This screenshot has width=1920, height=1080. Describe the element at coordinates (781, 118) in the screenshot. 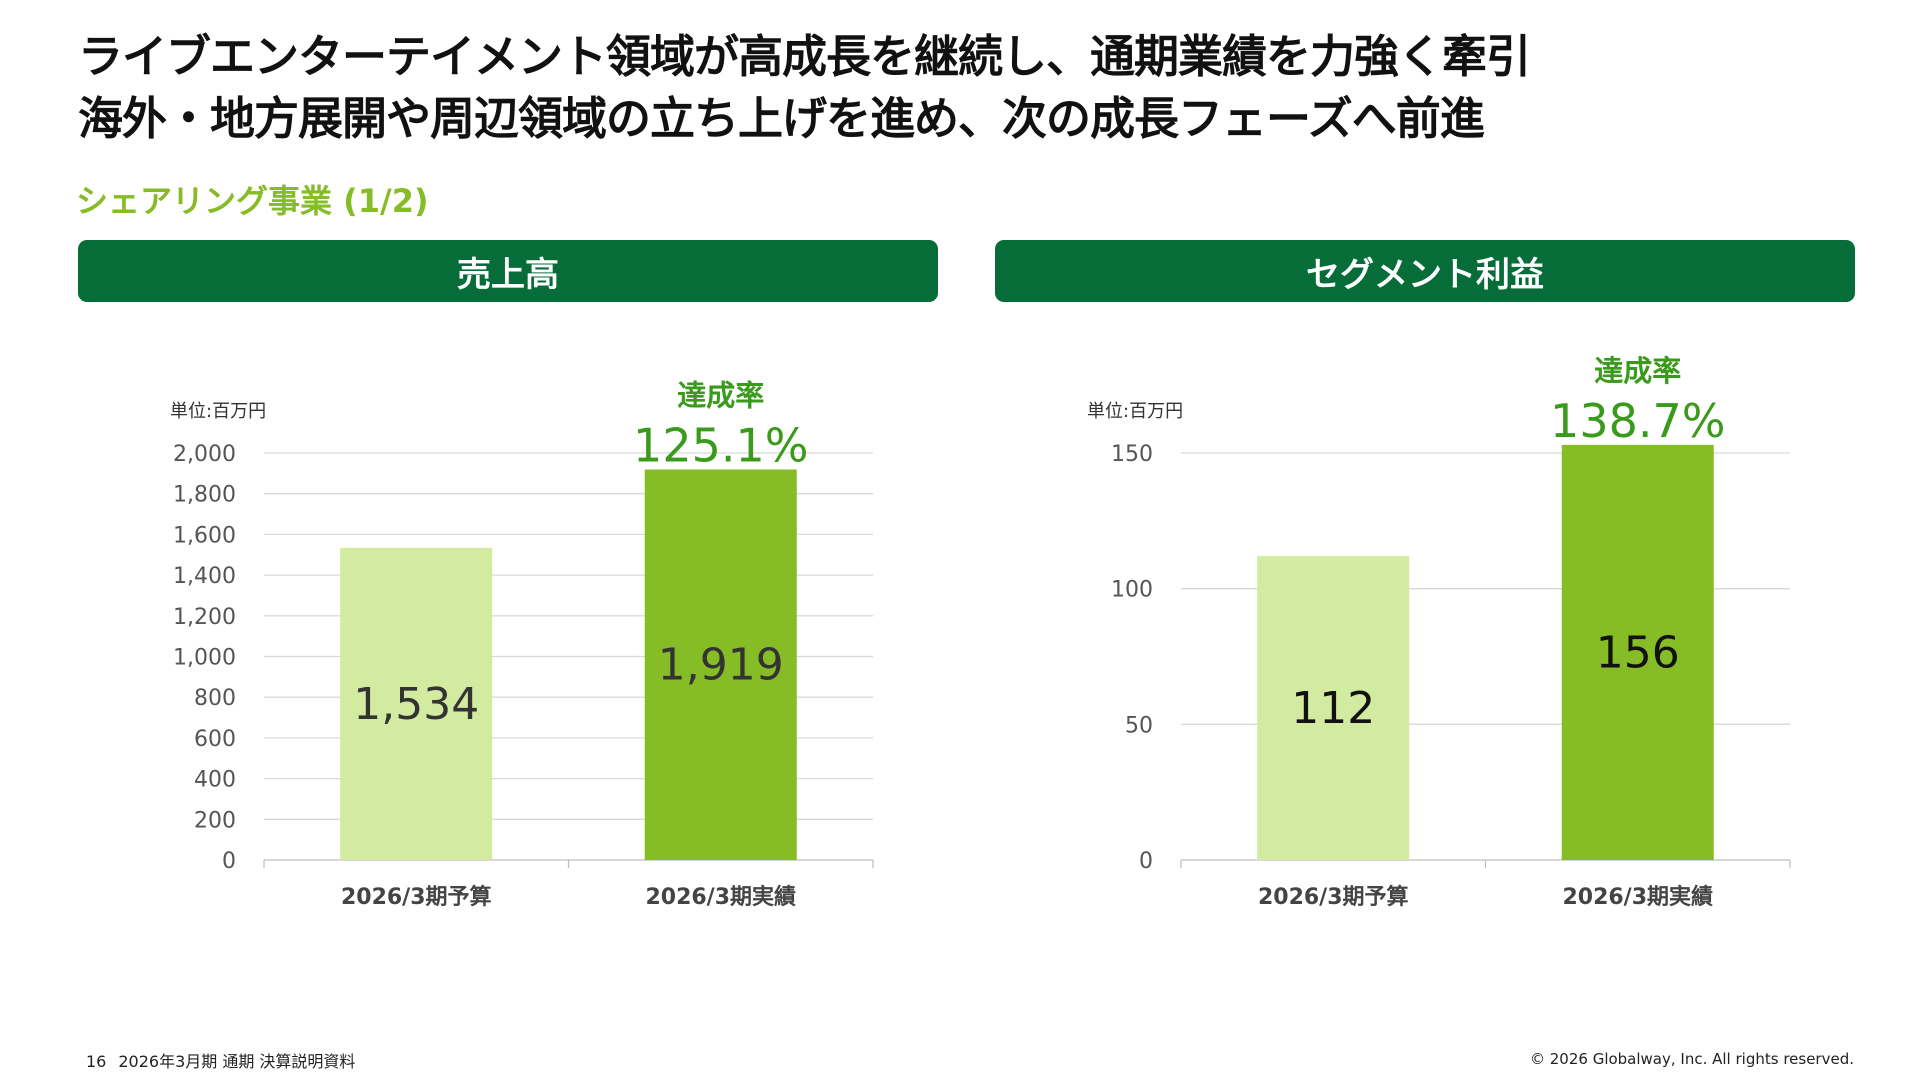

I see `headline-line-2: 海外・地方展開や周辺領域の立ち上げを進め、次の成長フェーズへ前進` at that location.